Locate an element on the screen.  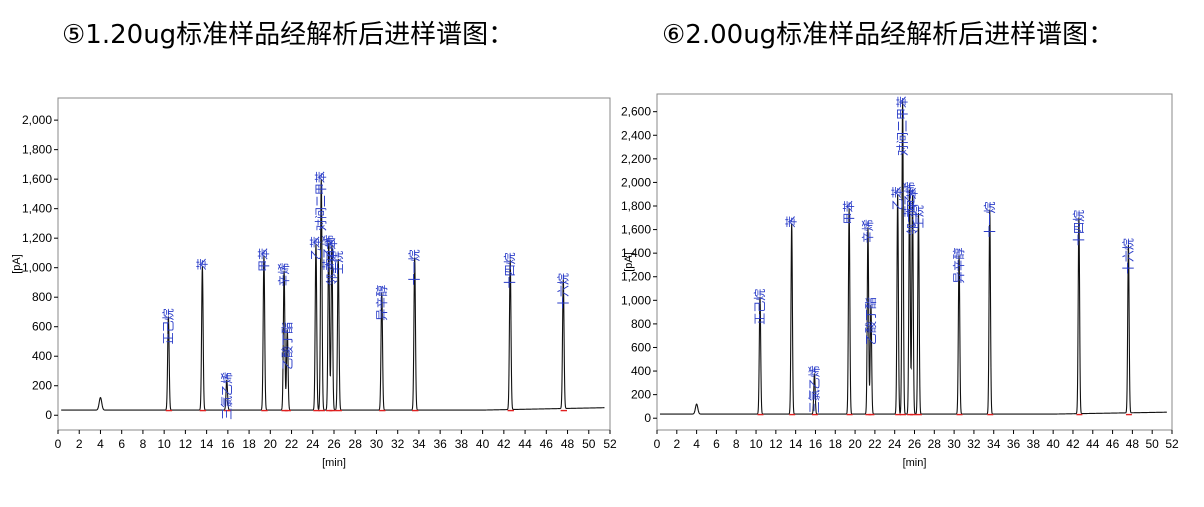
y-tick-label: 1,000 is located at coordinates (37, 268).